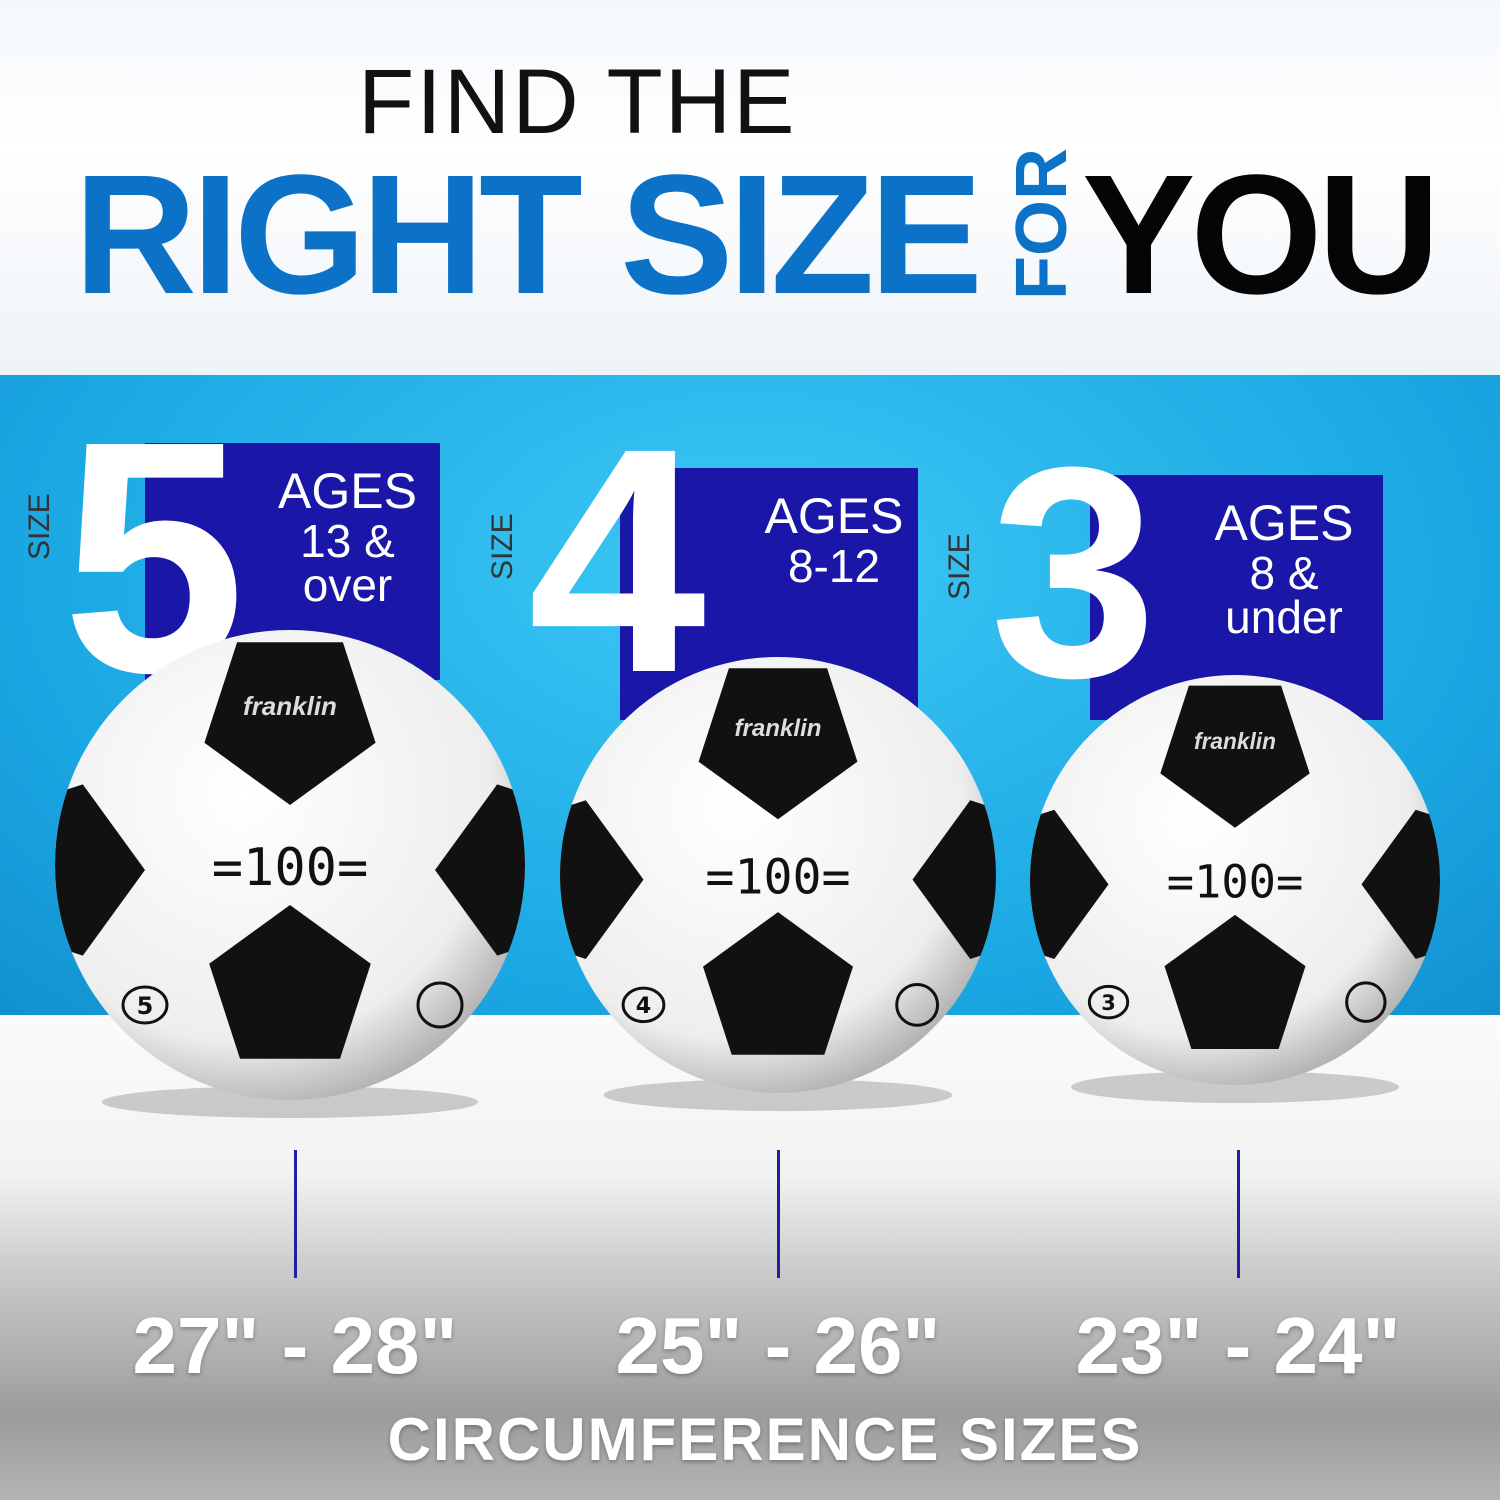  What do you see at coordinates (347, 541) in the screenshot?
I see `ages-range: 13 &` at bounding box center [347, 541].